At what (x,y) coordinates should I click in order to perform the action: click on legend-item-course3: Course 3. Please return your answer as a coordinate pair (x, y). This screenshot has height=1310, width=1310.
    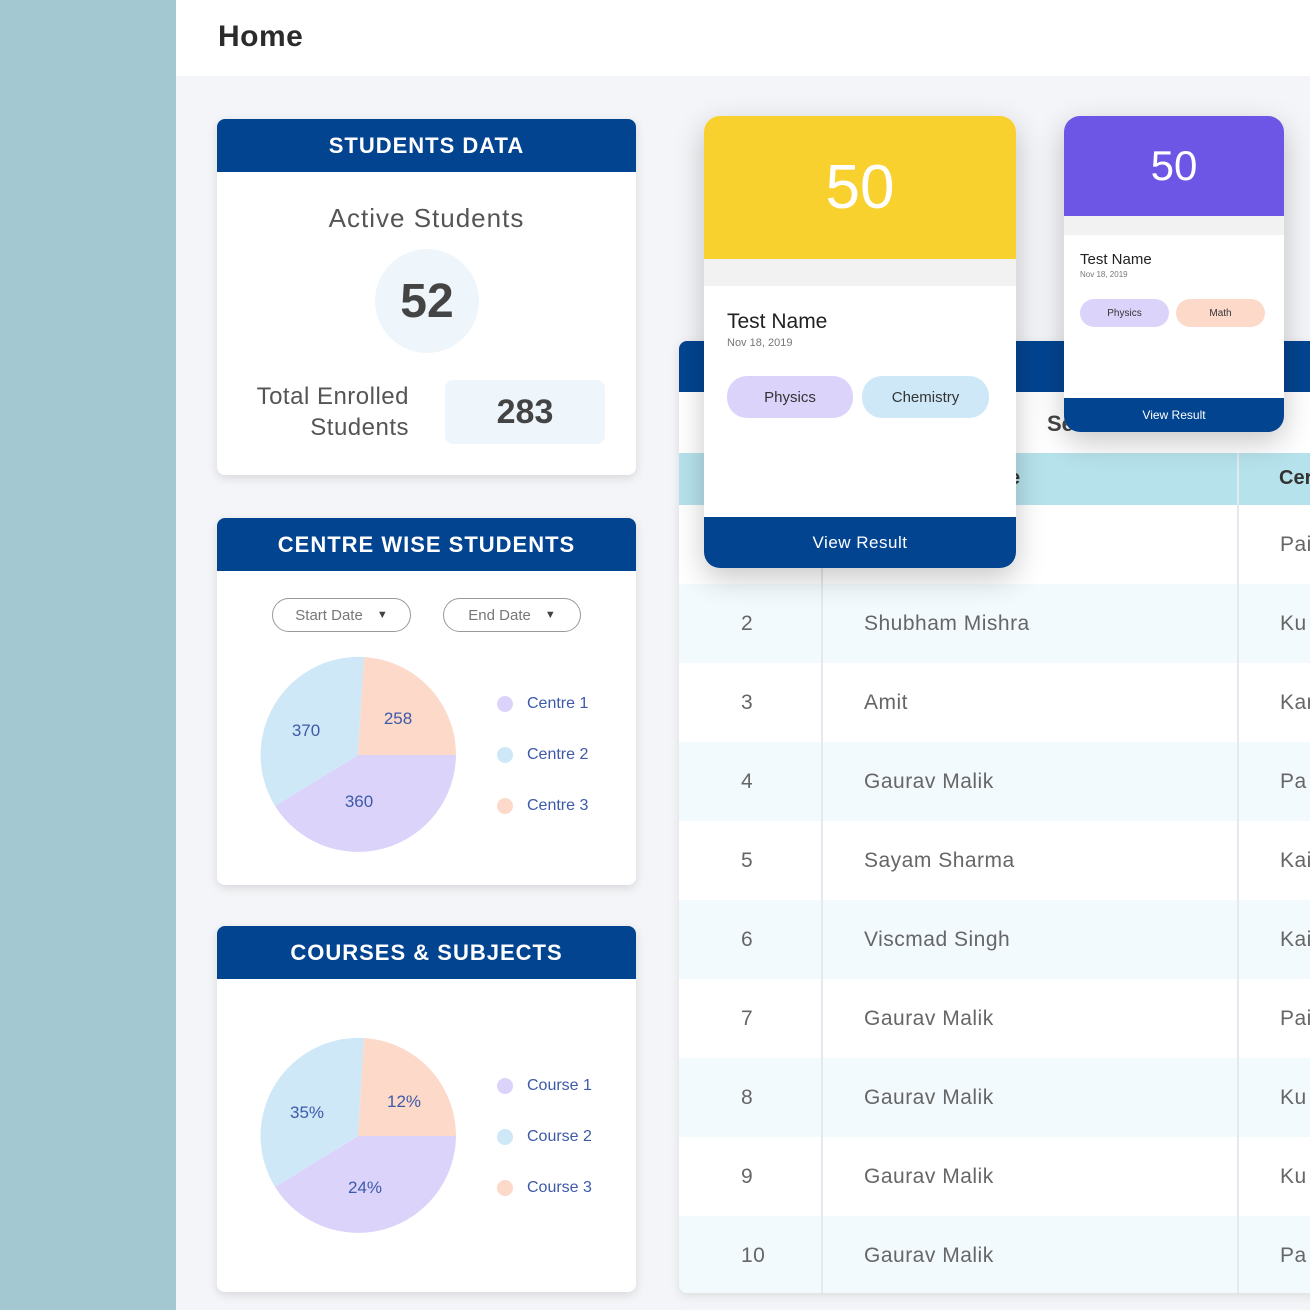
    Looking at the image, I should click on (544, 1187).